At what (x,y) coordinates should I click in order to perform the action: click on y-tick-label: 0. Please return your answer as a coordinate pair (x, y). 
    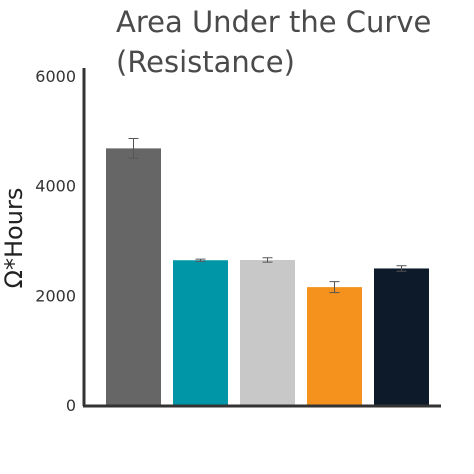
    Looking at the image, I should click on (71, 405).